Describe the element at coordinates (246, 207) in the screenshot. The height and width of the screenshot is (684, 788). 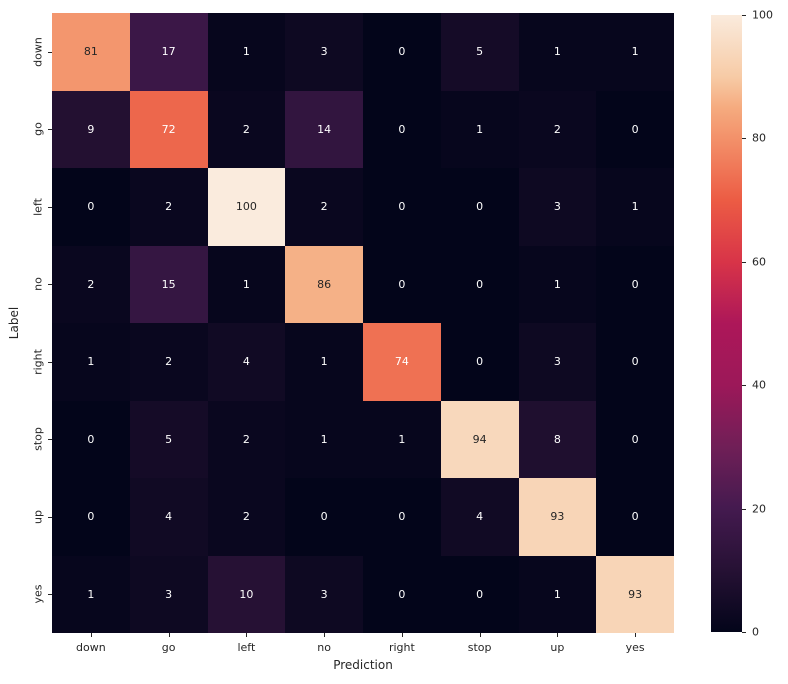
I see `cell-value: 100` at that location.